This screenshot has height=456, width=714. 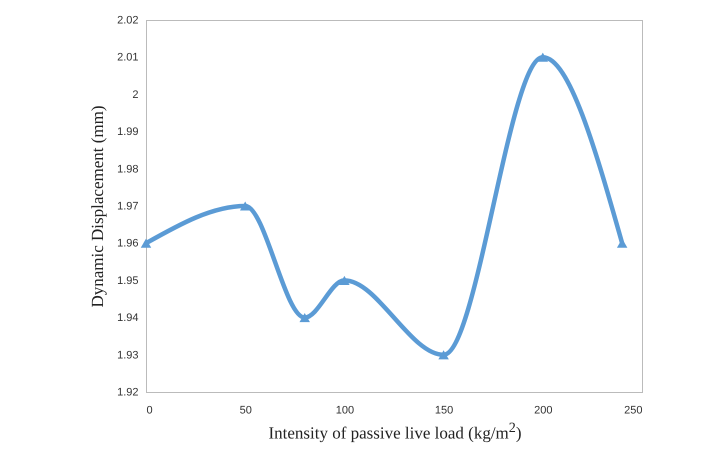 I want to click on y-axis-title: Dynamic Displacement (mm), so click(x=98, y=206).